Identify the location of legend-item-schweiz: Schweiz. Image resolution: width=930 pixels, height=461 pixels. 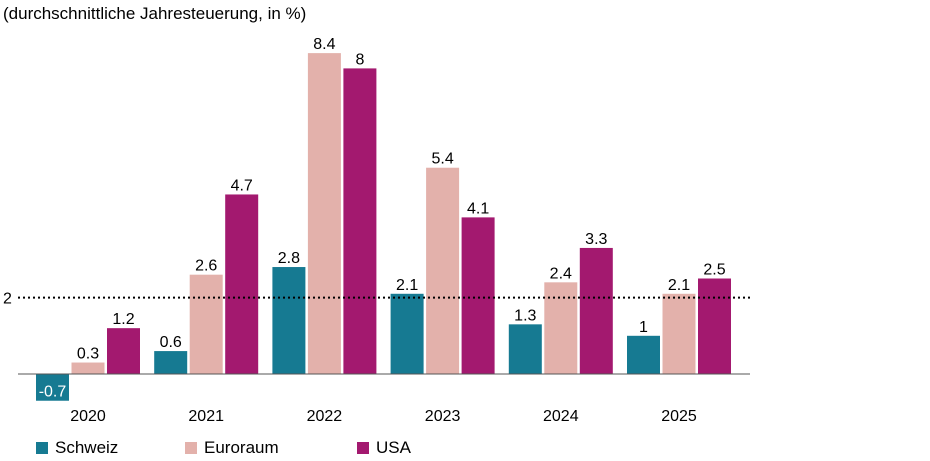
(77, 448).